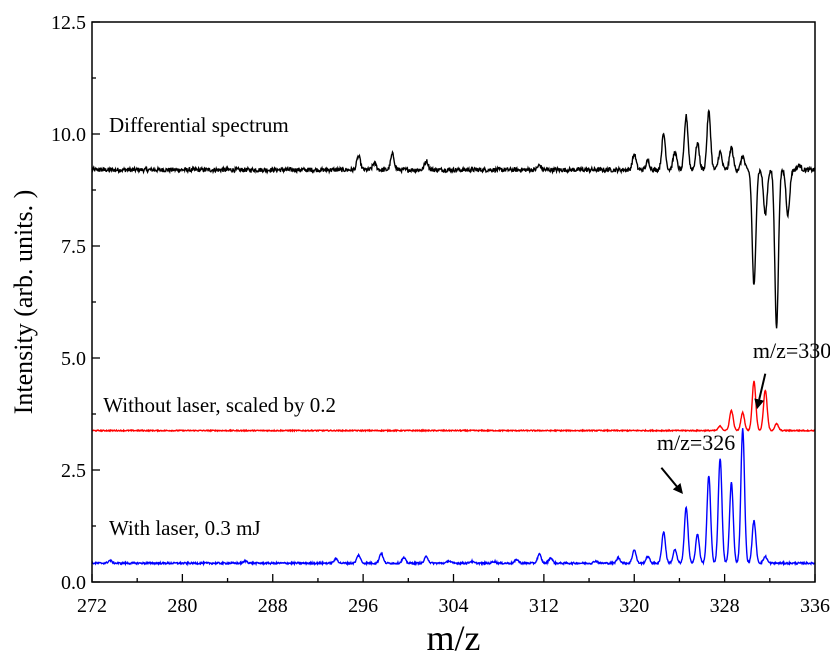  Describe the element at coordinates (725, 606) in the screenshot. I see `x-tick-label: 328` at that location.